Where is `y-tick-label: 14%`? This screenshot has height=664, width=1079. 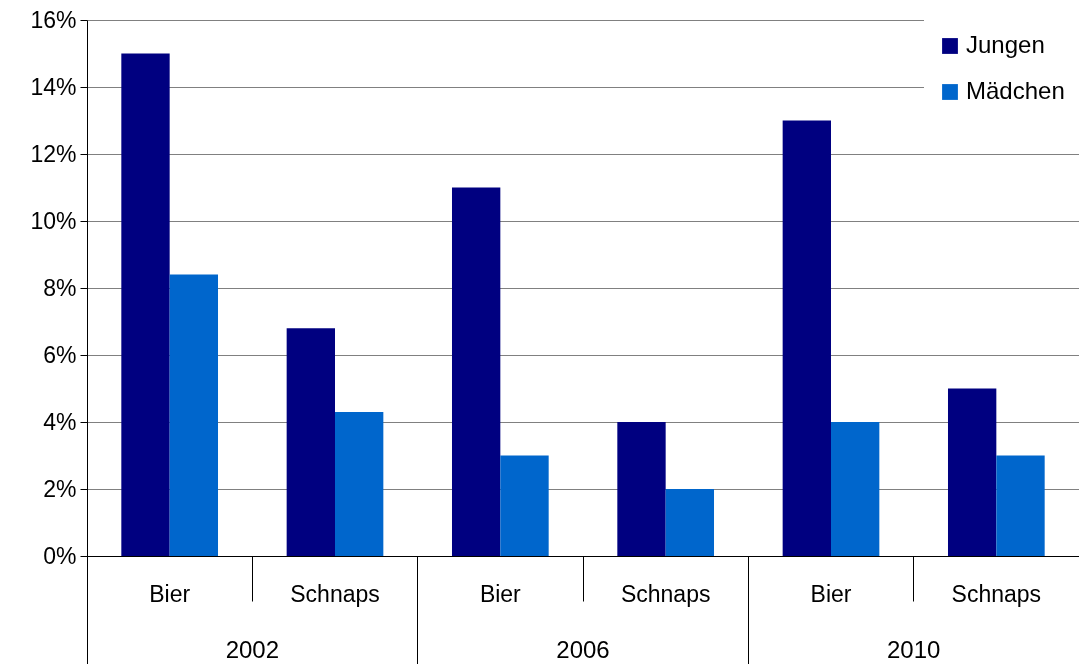 y-tick-label: 14% is located at coordinates (53, 86).